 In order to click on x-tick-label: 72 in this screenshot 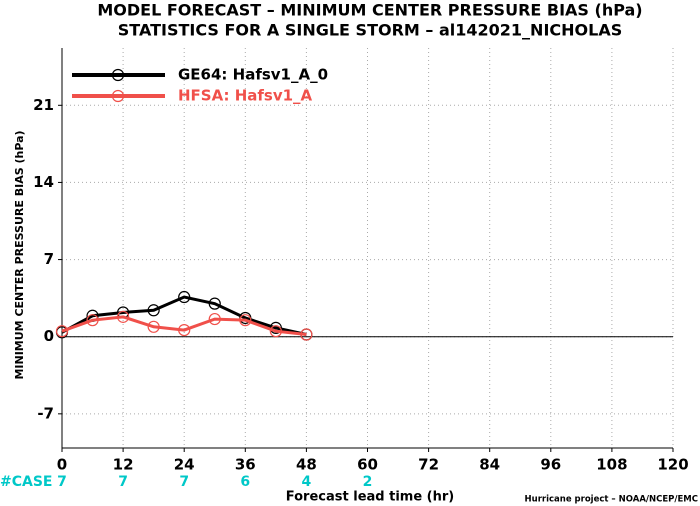, I will do `click(428, 465)`.